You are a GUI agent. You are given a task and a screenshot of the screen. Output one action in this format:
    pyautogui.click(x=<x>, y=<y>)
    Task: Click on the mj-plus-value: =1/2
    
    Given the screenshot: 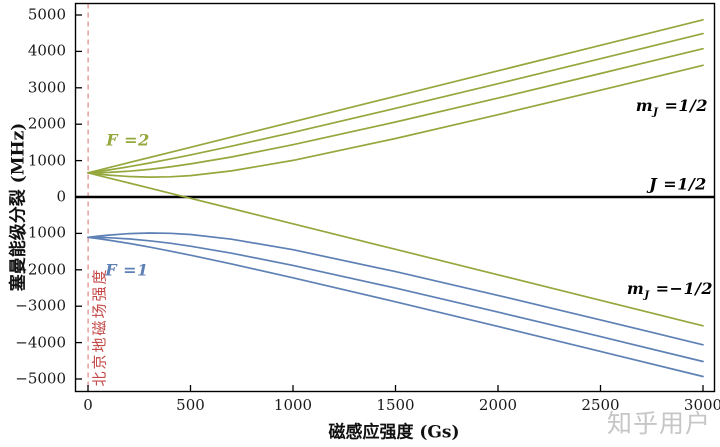 What is the action you would take?
    pyautogui.click(x=683, y=105)
    